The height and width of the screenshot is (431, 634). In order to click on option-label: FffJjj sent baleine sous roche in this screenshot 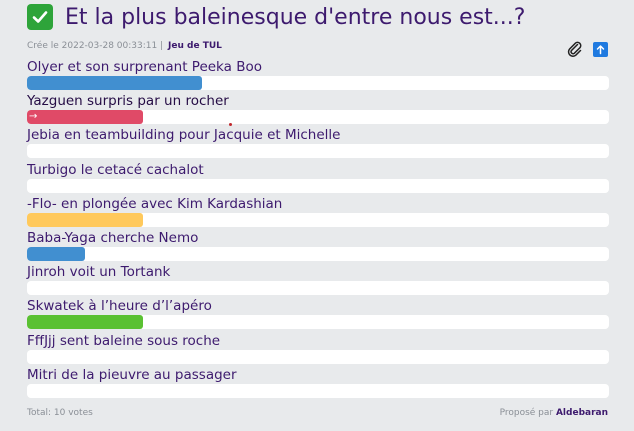, I will do `click(124, 340)`.